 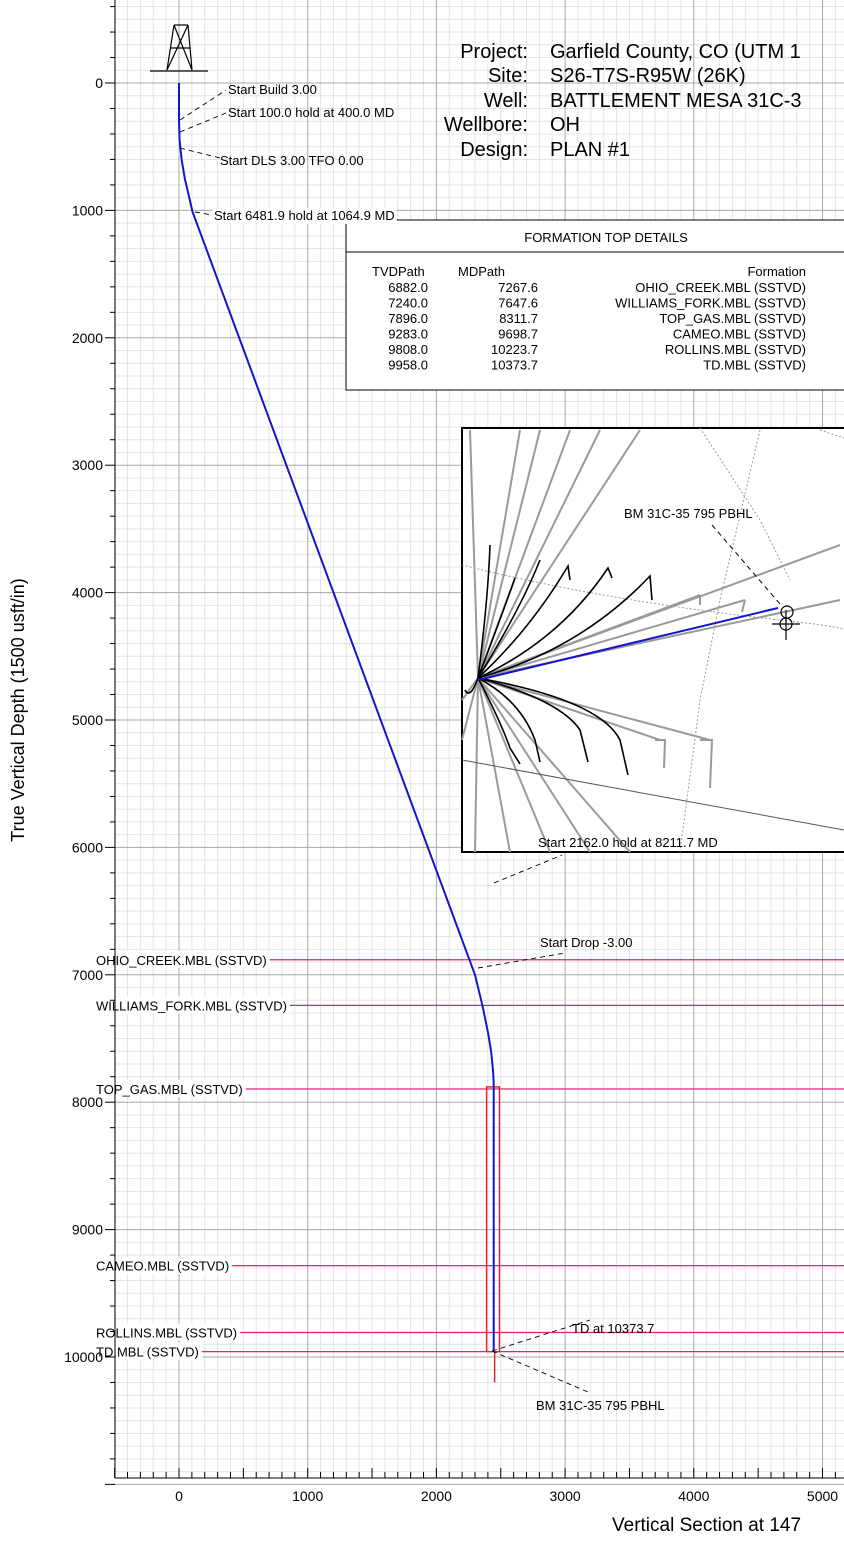 What do you see at coordinates (398, 271) in the screenshot?
I see `table-header-cell: TVDPath` at bounding box center [398, 271].